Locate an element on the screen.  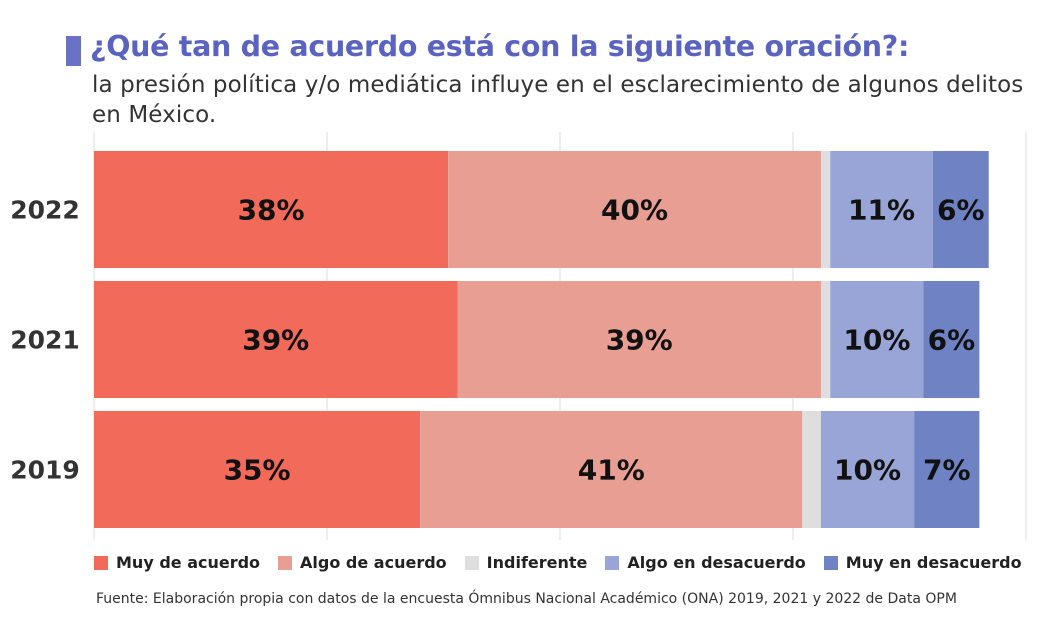
bar-2021-muy-en-desacuerdo is located at coordinates (951, 339).